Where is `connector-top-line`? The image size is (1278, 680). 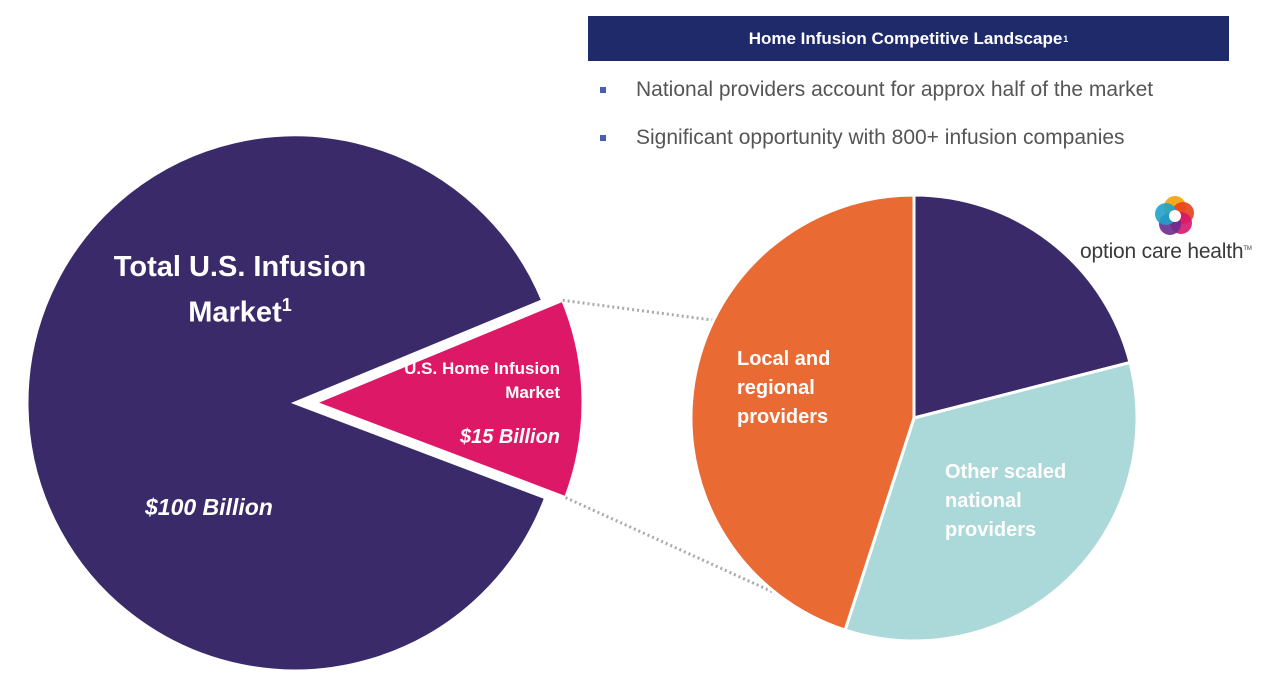 connector-top-line is located at coordinates (638, 310).